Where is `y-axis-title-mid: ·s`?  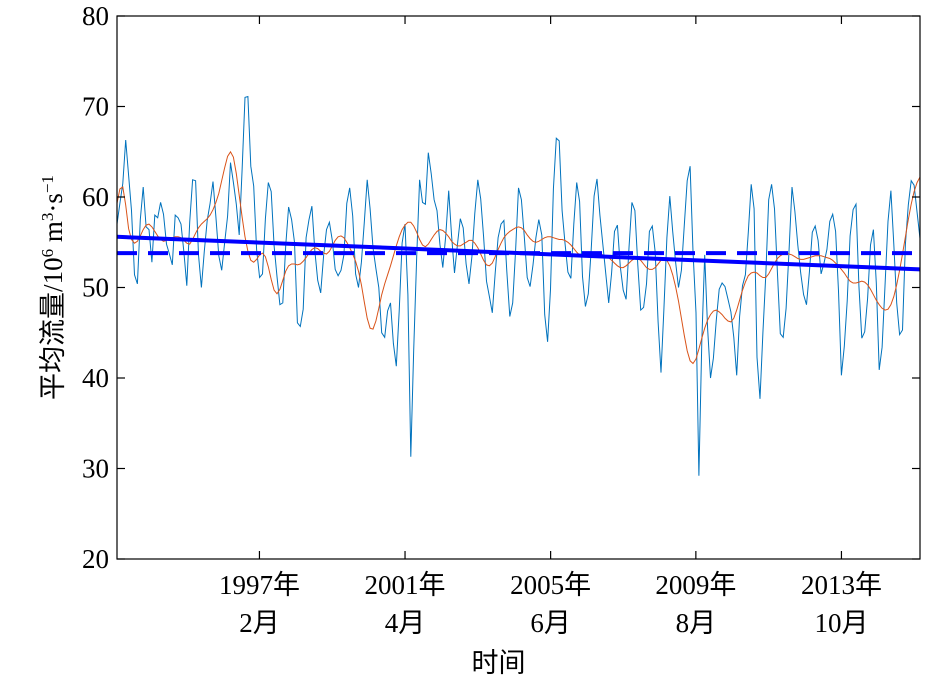
y-axis-title-mid: ·s is located at coordinates (53, 203).